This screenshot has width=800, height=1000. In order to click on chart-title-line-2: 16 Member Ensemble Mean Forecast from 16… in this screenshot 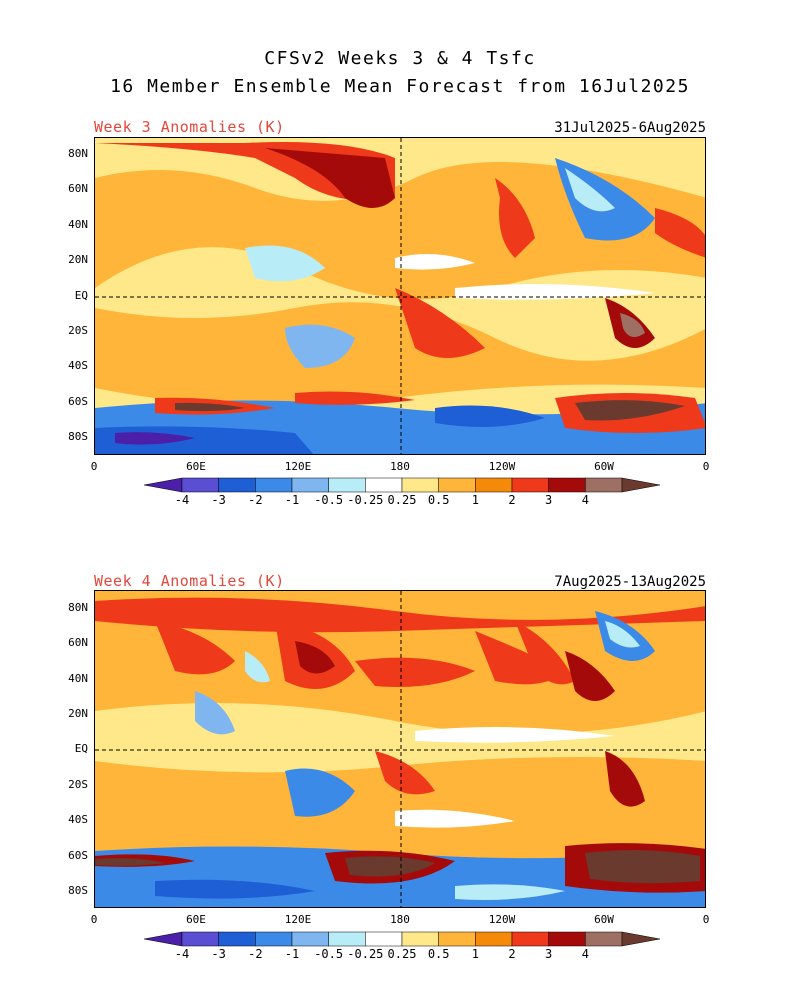, I will do `click(400, 86)`.